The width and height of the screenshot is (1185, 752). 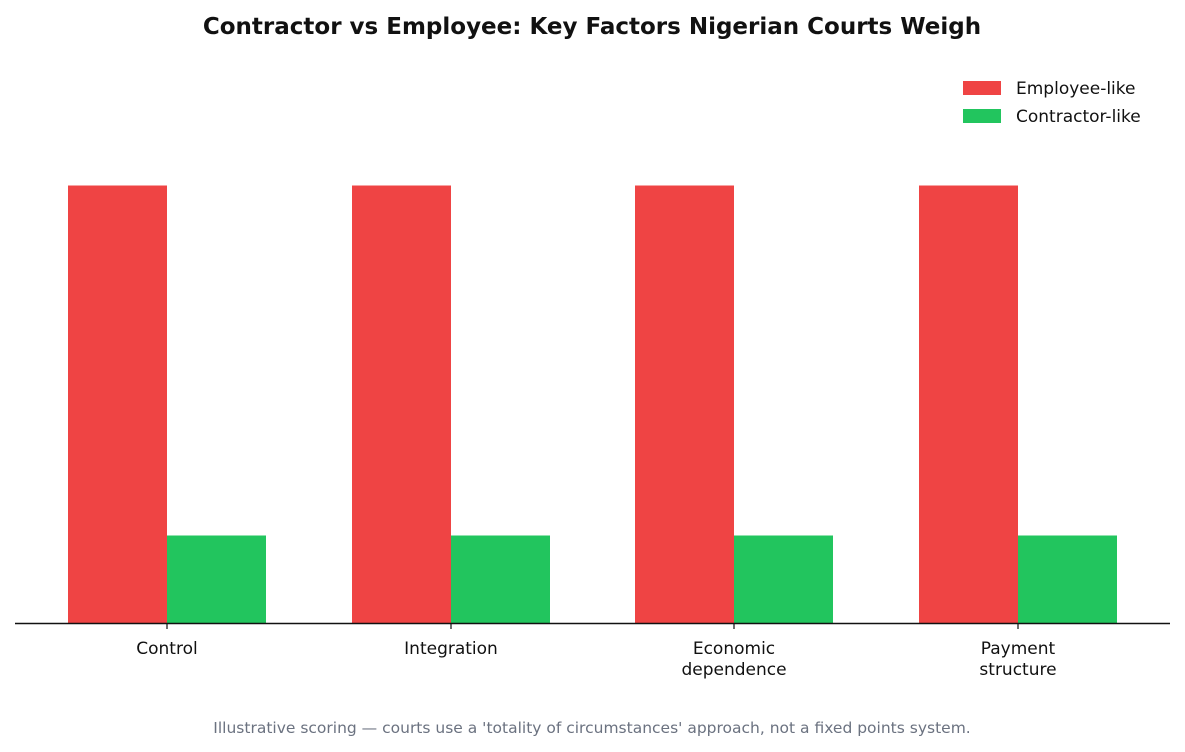 I want to click on x-tick-label-1: Integration, so click(x=451, y=649).